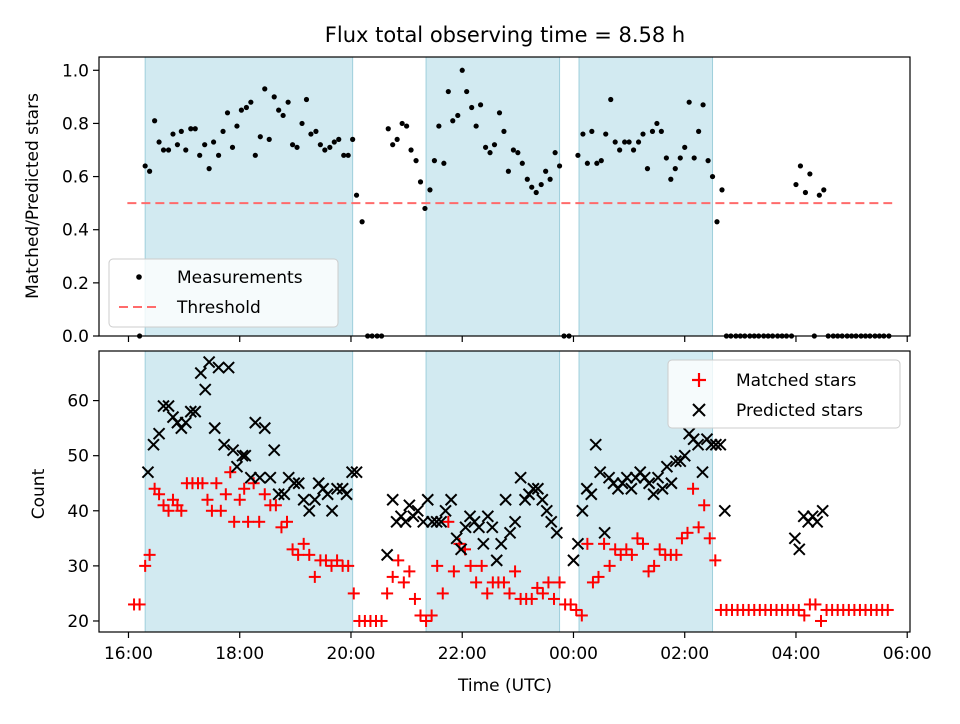  I want to click on matched-legend-label: Matched stars, so click(796, 381).